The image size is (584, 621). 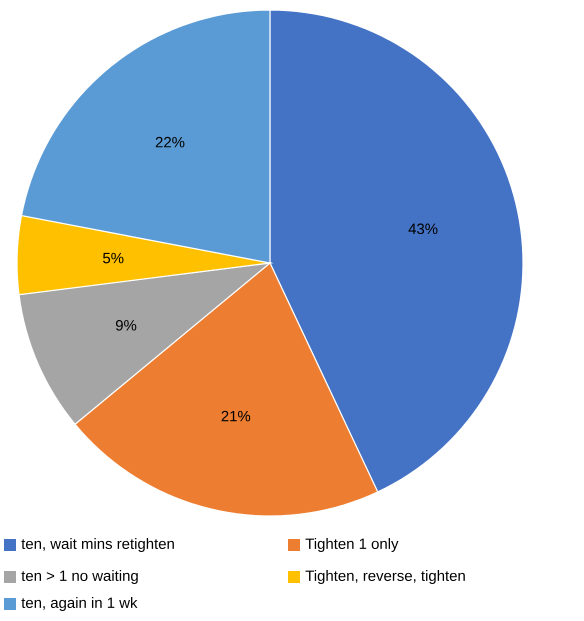 What do you see at coordinates (170, 142) in the screenshot?
I see `data-label: 22%` at bounding box center [170, 142].